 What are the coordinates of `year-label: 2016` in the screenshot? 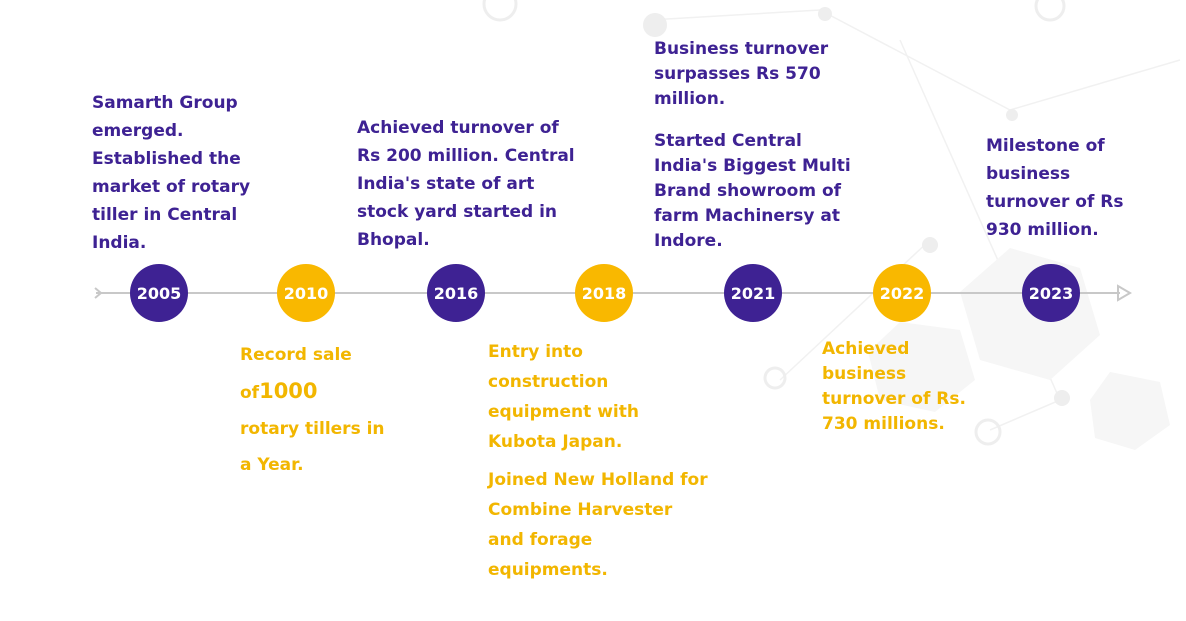 It's located at (456, 293).